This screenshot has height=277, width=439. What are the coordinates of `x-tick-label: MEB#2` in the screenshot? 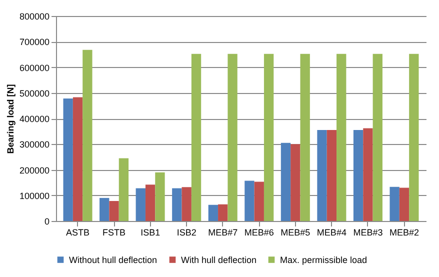 It's located at (404, 233).